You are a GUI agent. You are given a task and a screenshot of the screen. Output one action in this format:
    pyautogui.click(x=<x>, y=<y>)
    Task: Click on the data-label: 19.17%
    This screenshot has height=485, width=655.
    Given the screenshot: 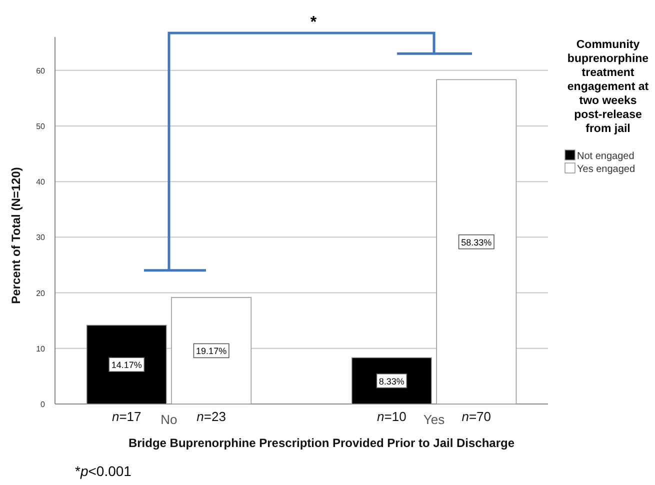 What is the action you would take?
    pyautogui.click(x=211, y=351)
    